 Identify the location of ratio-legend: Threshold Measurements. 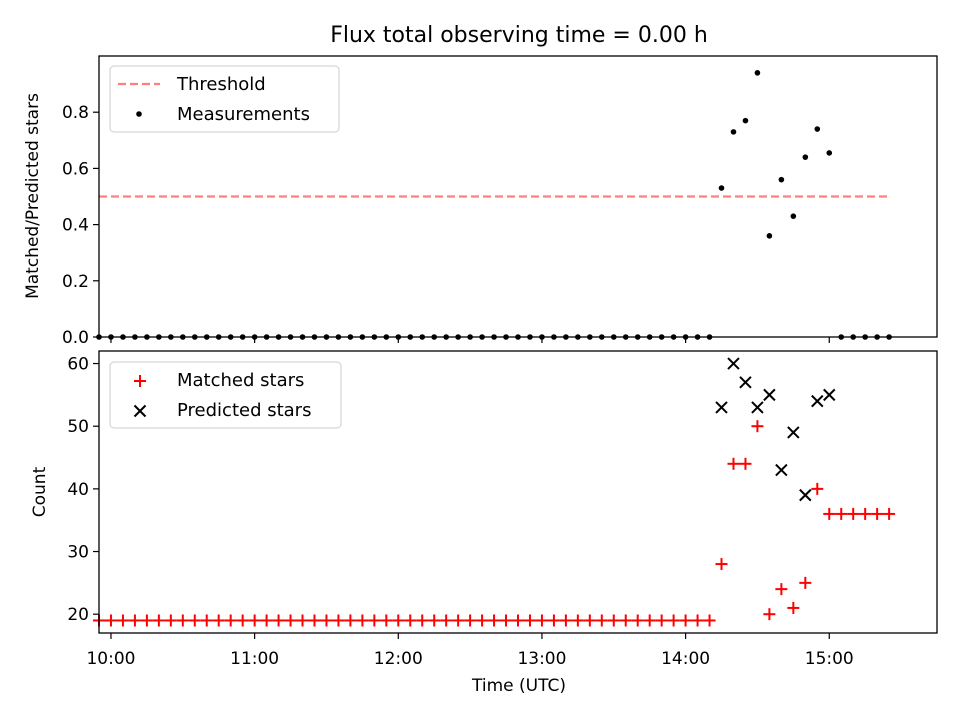
(224, 99).